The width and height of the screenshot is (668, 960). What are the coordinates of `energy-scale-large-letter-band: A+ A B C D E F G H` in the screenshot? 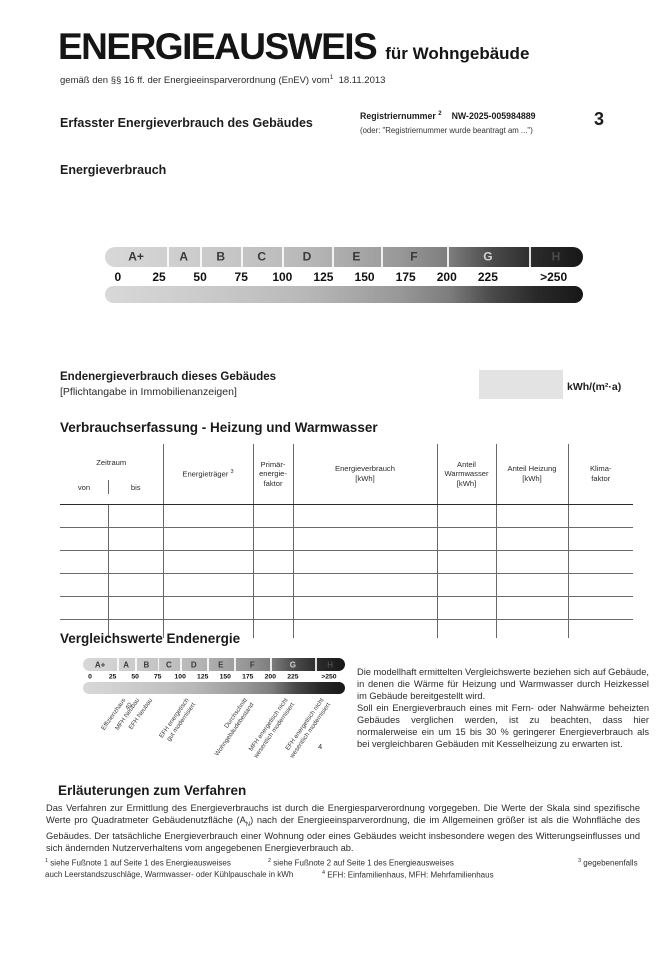 It's located at (344, 257).